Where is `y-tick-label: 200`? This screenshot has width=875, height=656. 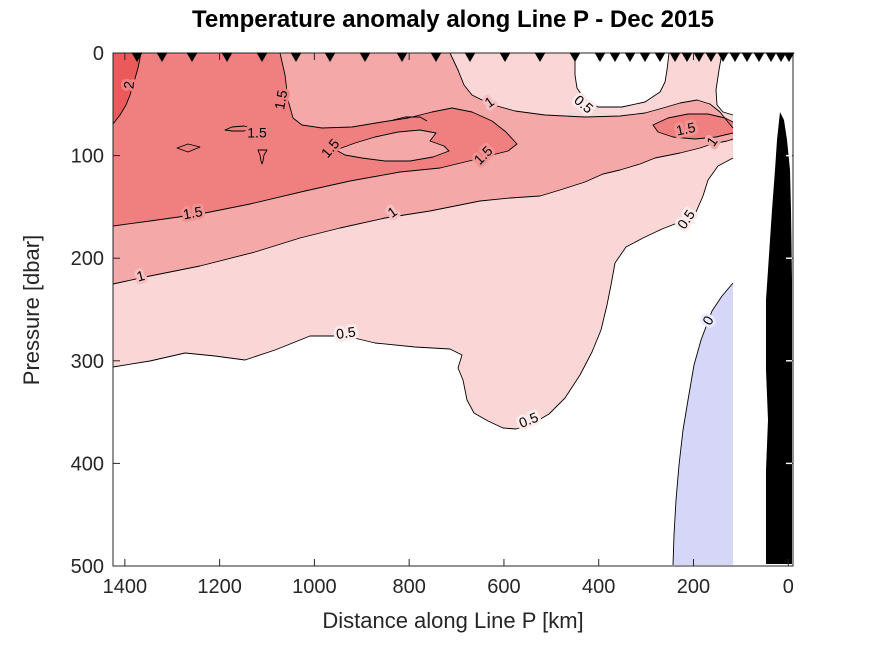 y-tick-label: 200 is located at coordinates (87, 259).